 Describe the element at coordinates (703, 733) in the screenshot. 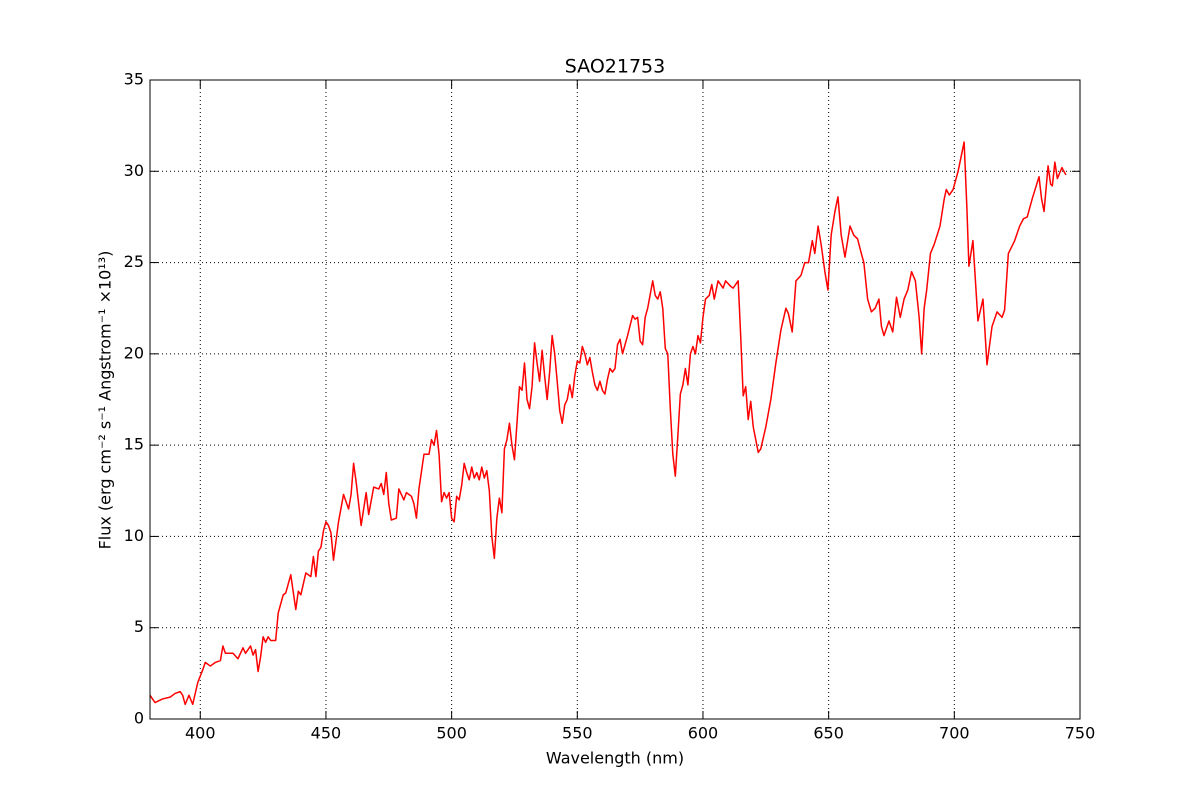

I see `x-tick-label: 600` at that location.